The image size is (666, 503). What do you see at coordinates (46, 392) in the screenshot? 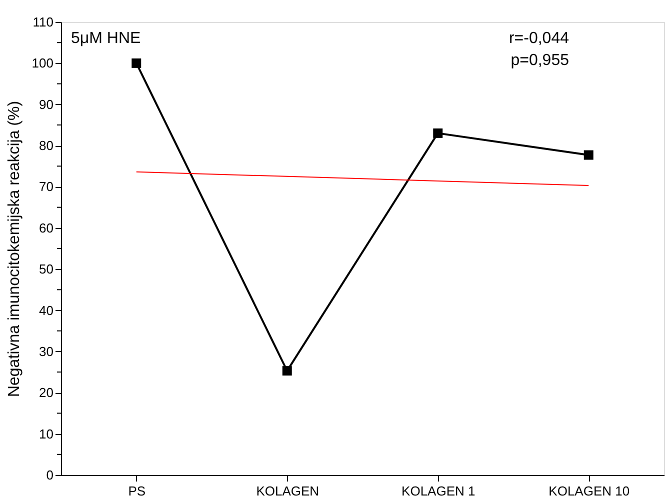
I see `y-tick-label: 20` at bounding box center [46, 392].